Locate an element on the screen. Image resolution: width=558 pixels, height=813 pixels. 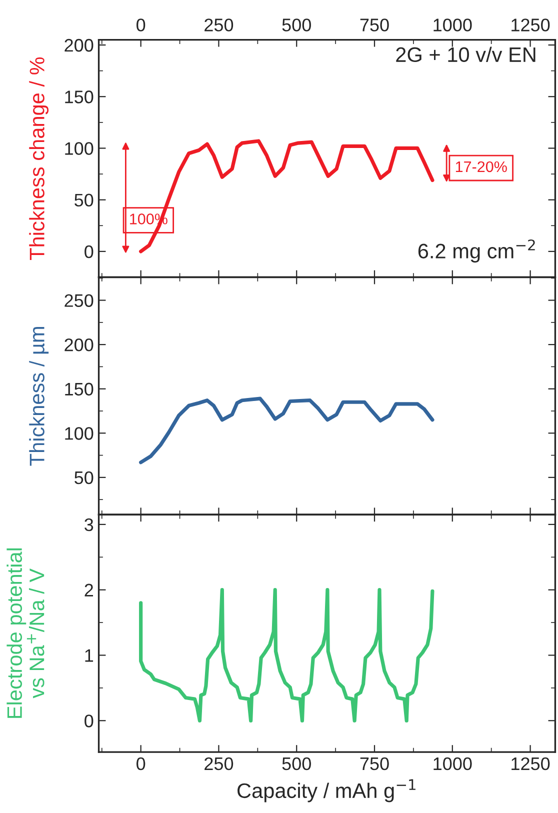
y-axis-title: Thickness change / % is located at coordinates (39, 158).